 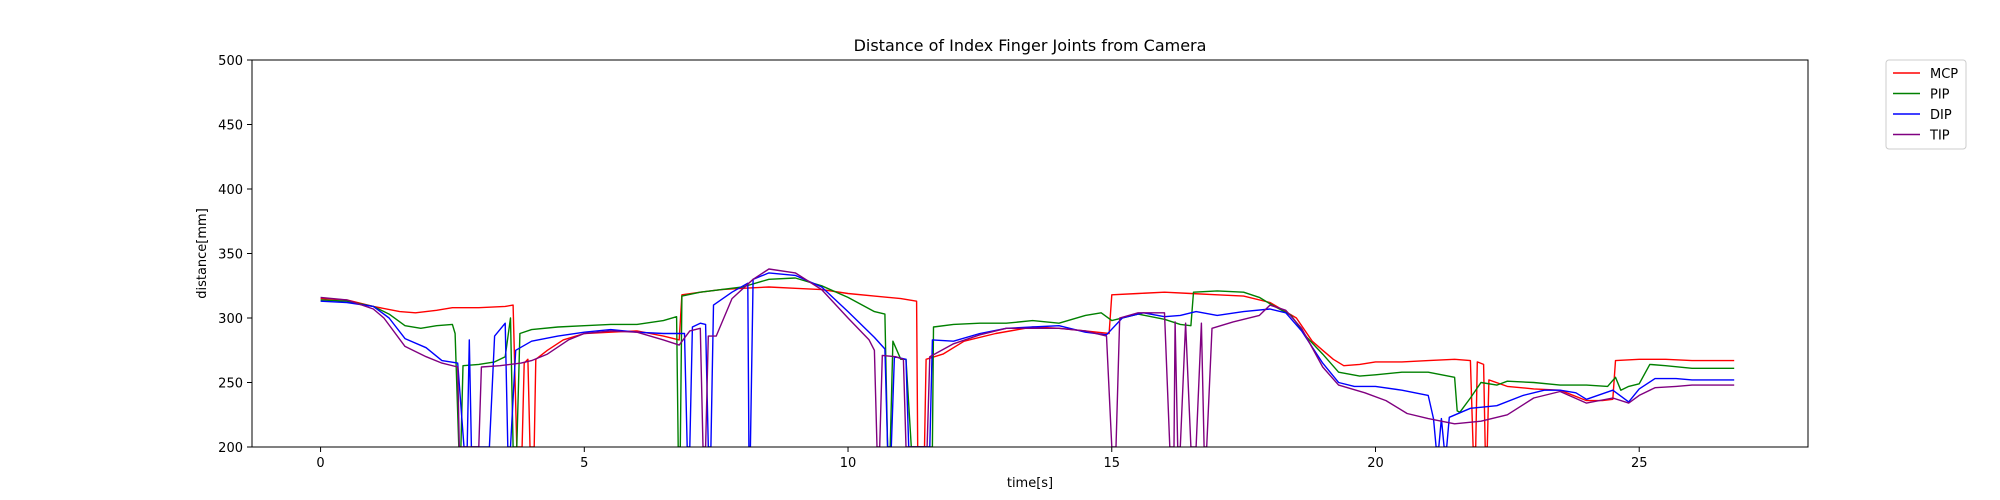 I want to click on legend: MCP PIP DIP TIP, so click(x=1926, y=104).